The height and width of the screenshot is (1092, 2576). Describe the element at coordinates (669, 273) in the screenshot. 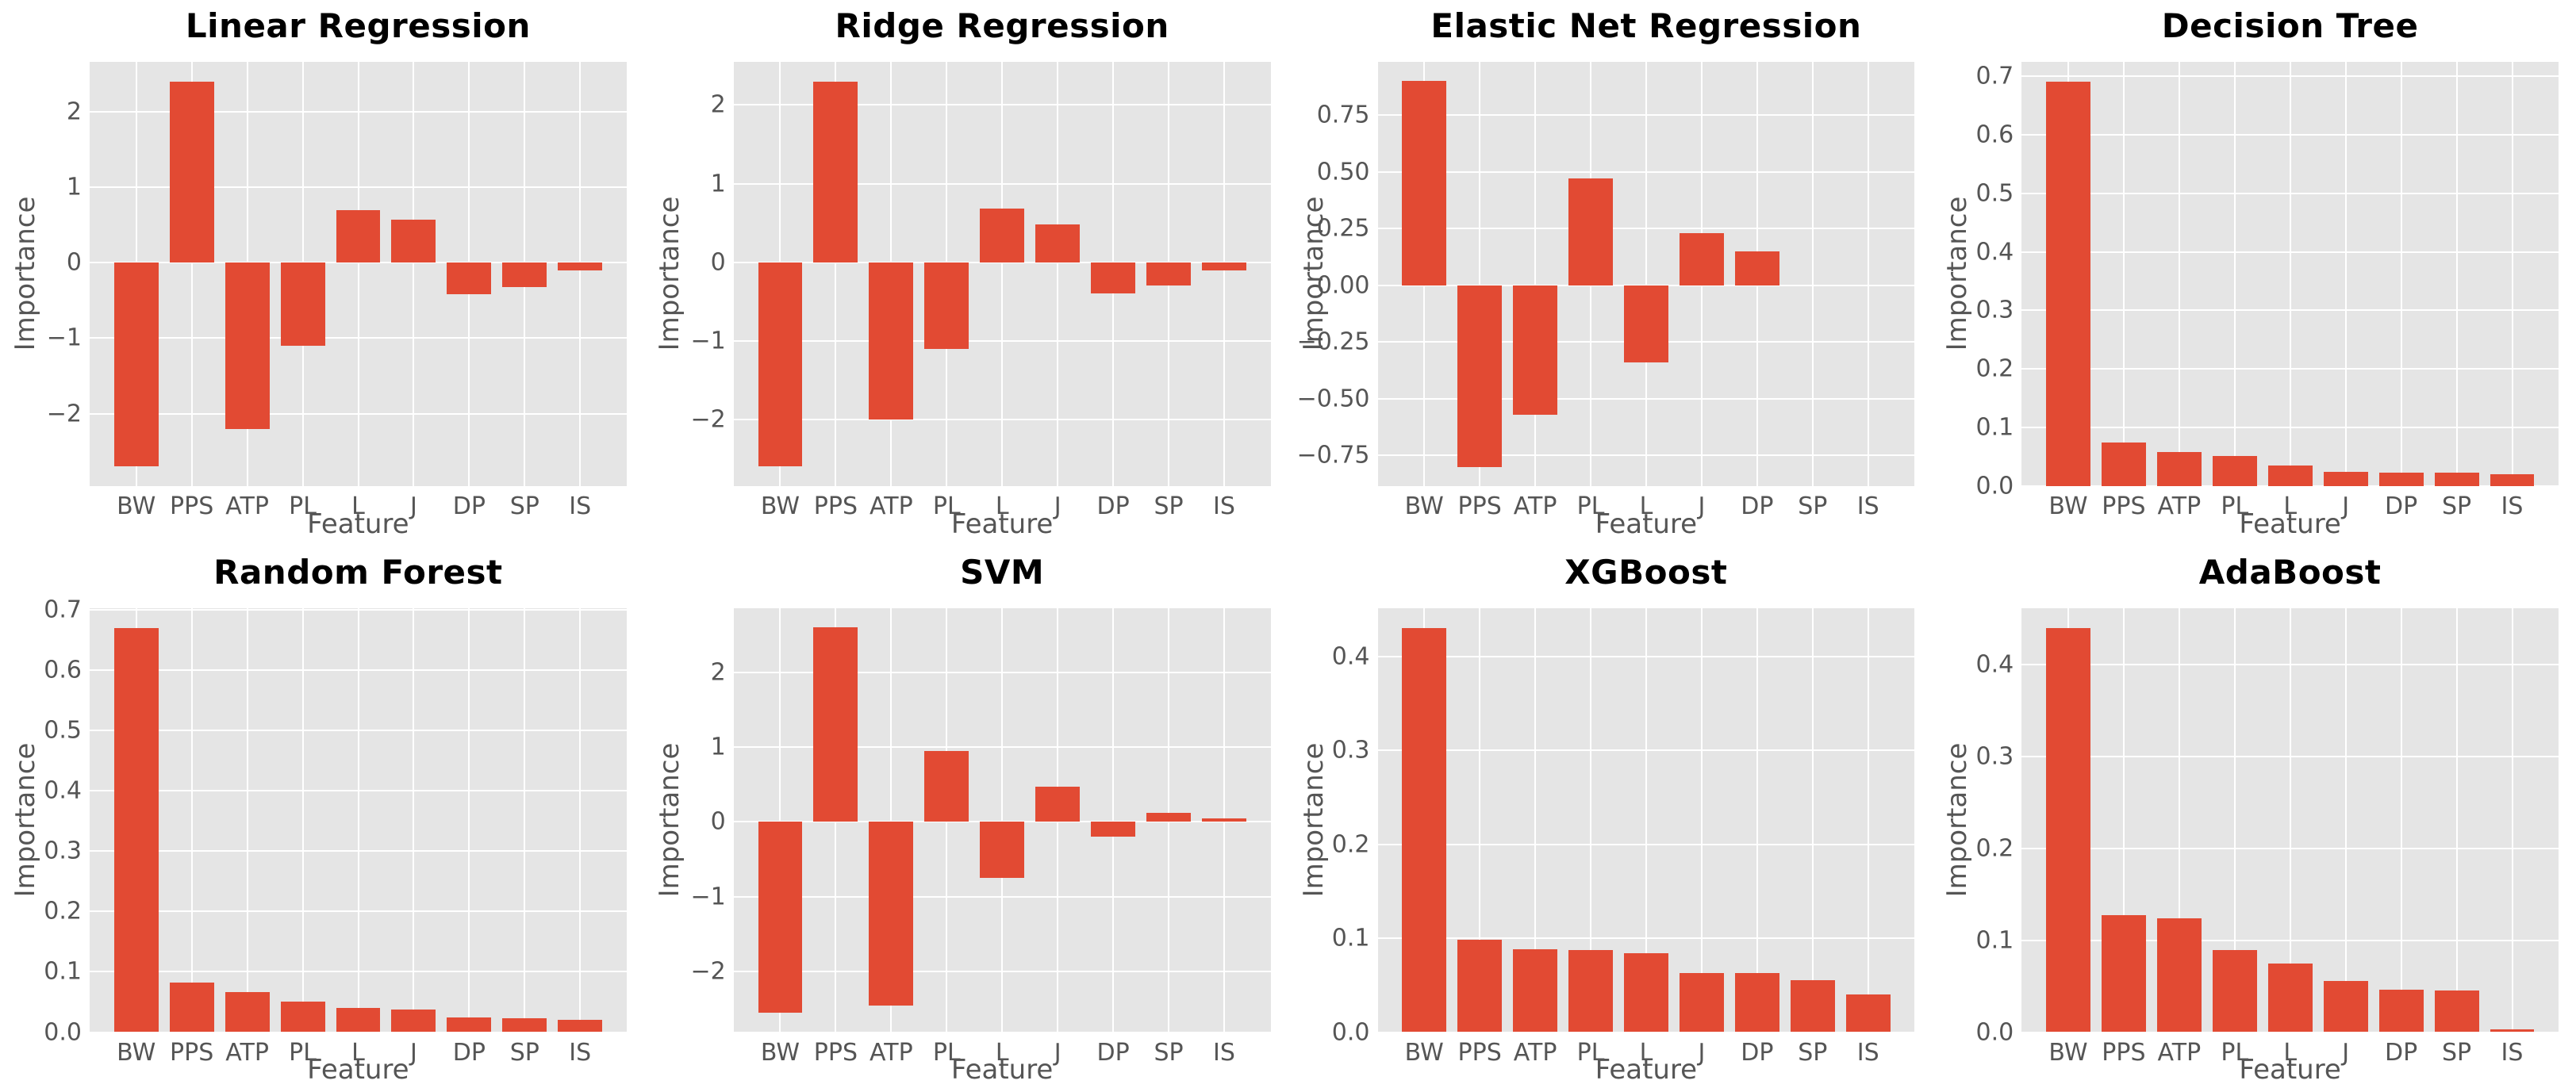

I see `y-axis-label: Importance` at that location.